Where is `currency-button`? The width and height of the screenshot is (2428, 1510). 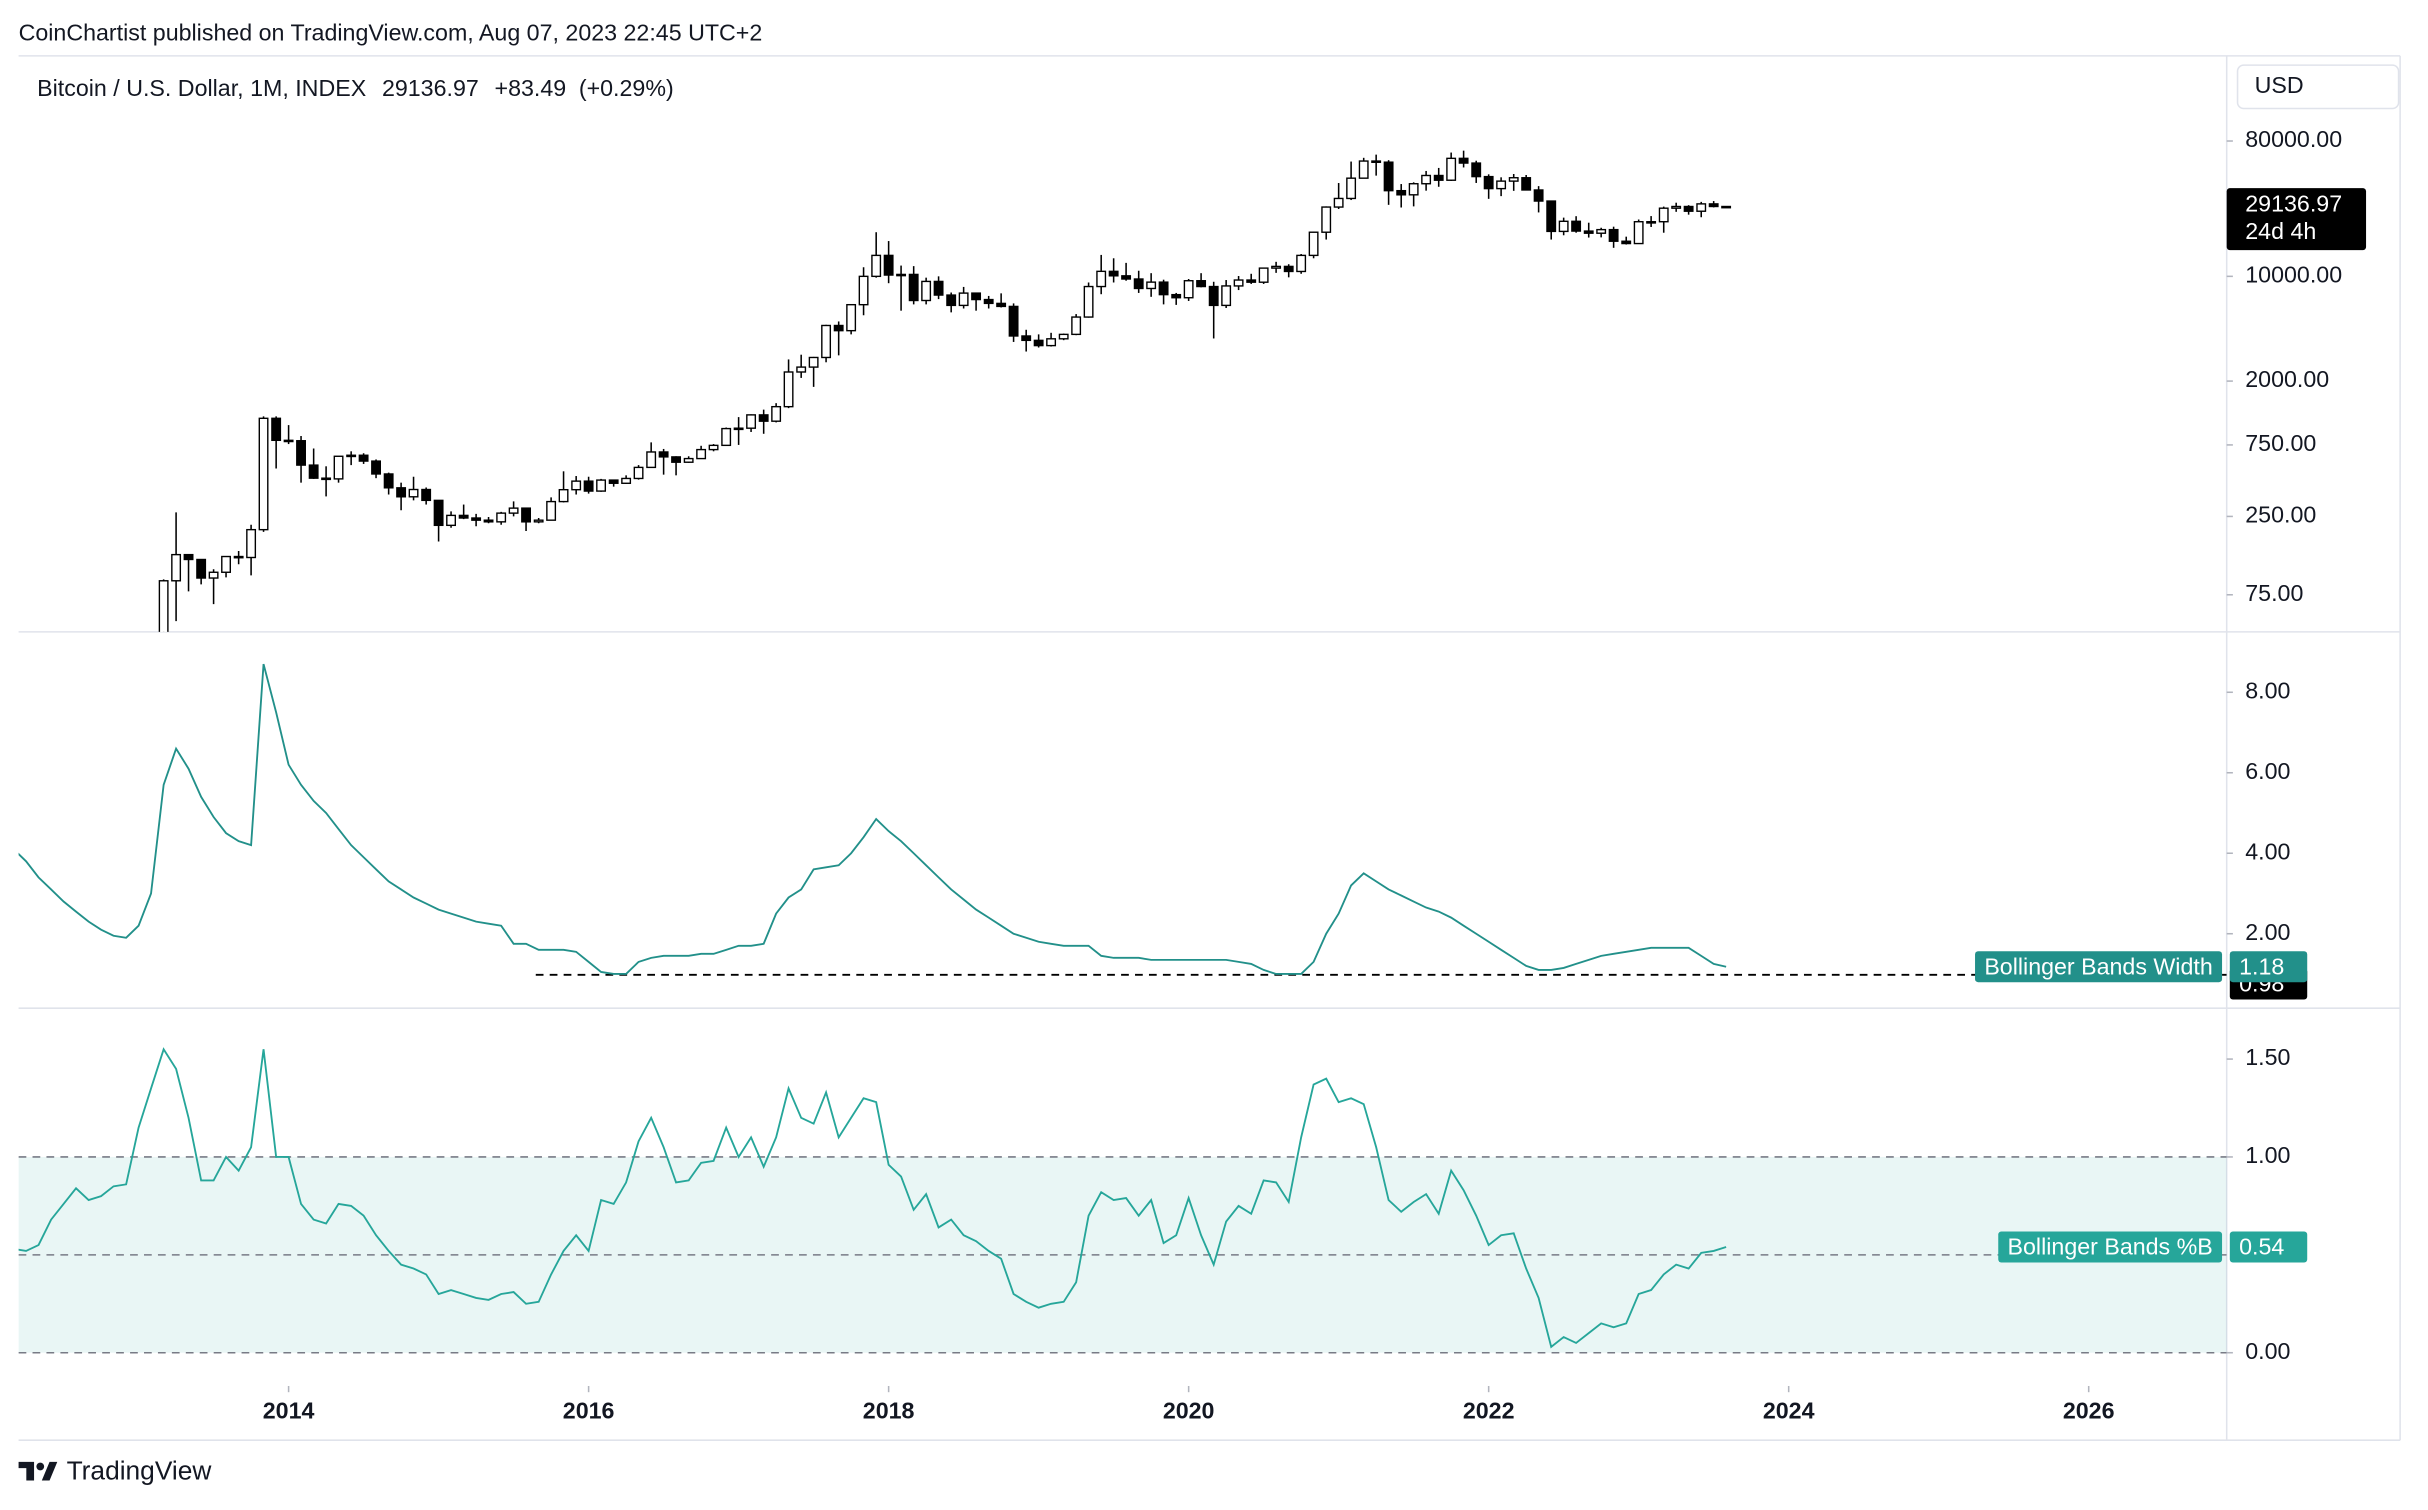
currency-button is located at coordinates (2318, 87).